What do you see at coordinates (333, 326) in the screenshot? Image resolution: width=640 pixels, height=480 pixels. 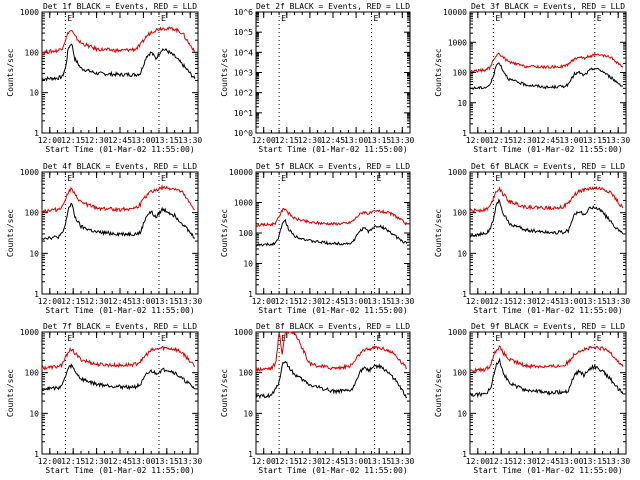 I see `panel-title: Det 8f BLACK = Events, RED = LLD` at bounding box center [333, 326].